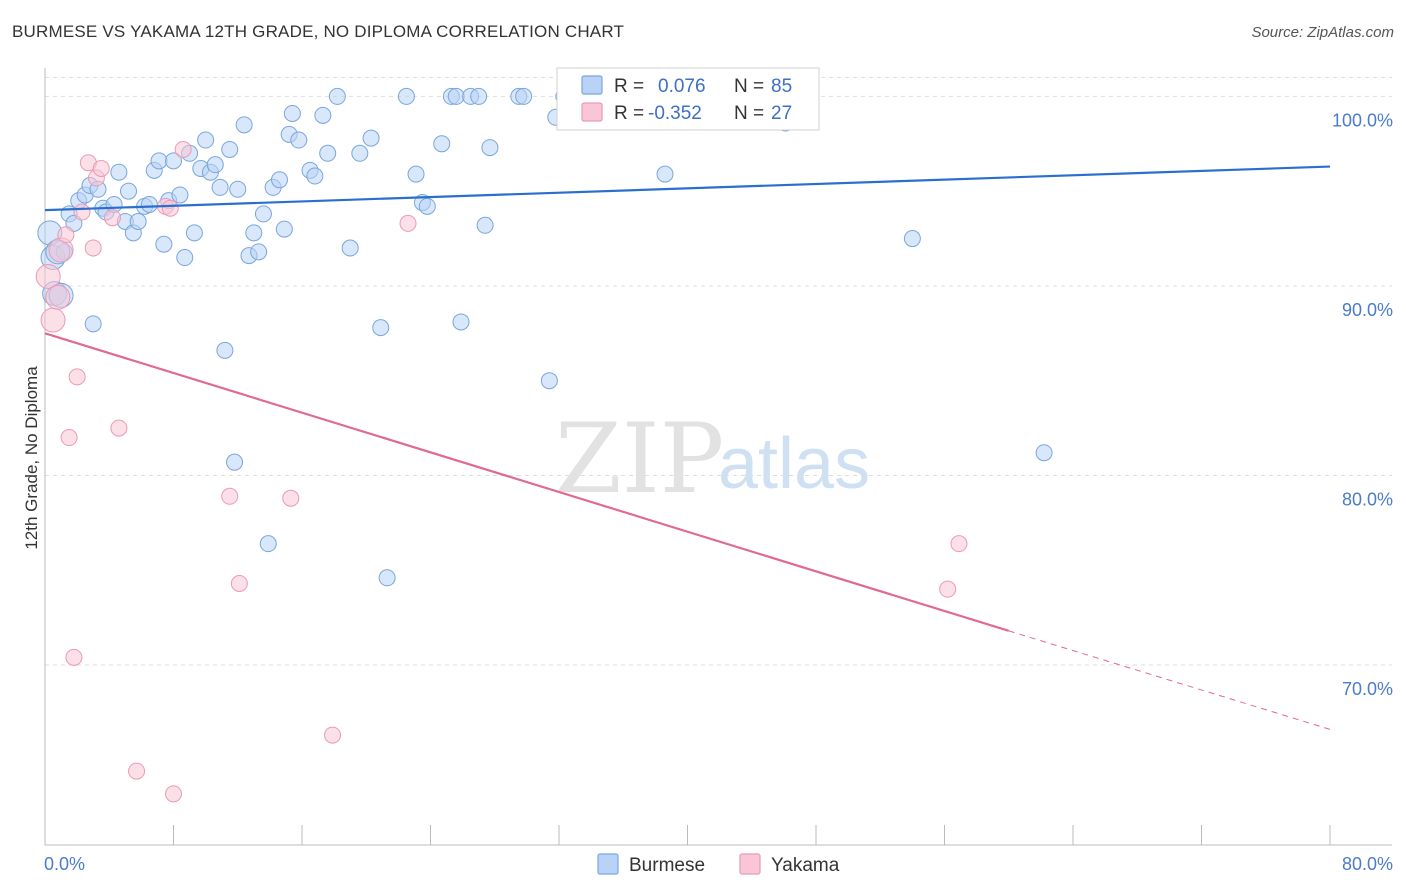 The image size is (1406, 892). I want to click on legend-n-value: 85, so click(781, 86).